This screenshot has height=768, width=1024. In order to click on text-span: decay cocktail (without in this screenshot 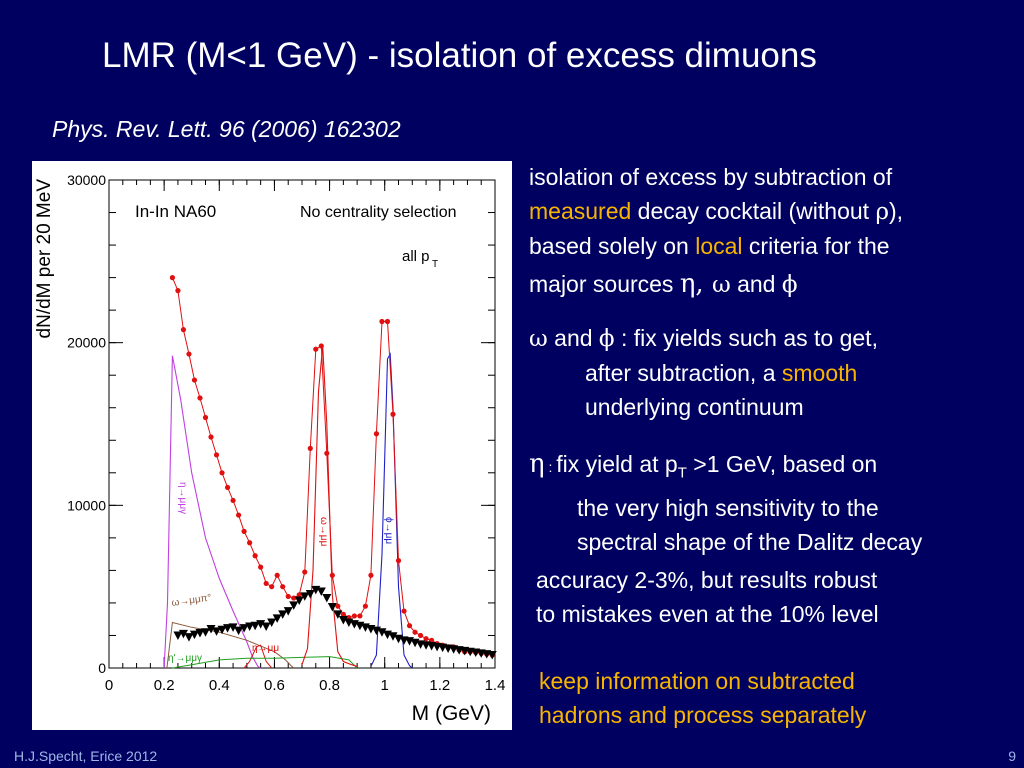, I will do `click(753, 211)`.